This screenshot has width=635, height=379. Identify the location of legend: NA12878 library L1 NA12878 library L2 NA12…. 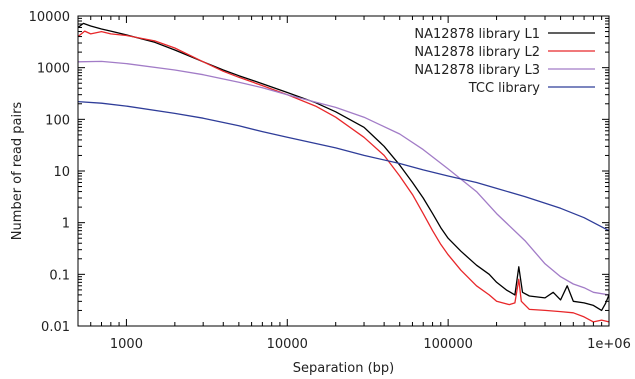
(504, 61).